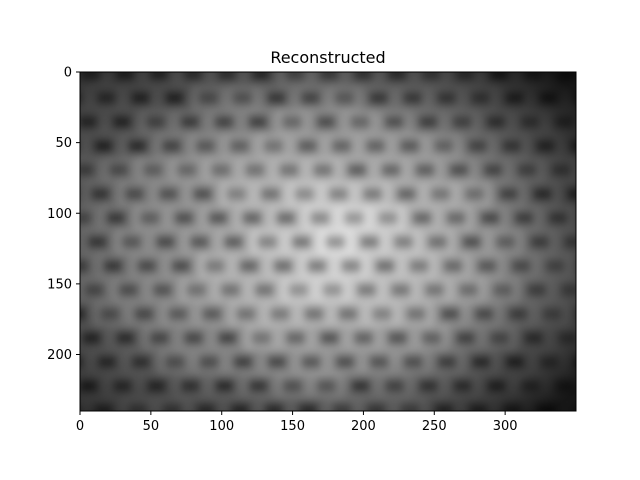 The height and width of the screenshot is (480, 640). I want to click on y-tick-label: 200, so click(59, 355).